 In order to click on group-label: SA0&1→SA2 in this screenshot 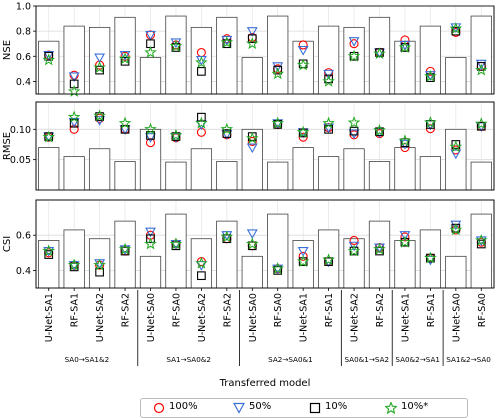, I will do `click(366, 359)`.